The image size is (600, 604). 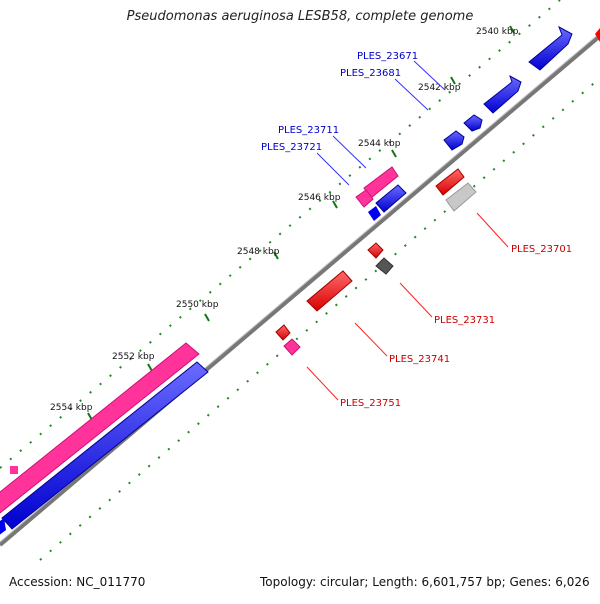 I want to click on tick-label: 2546 kbp, so click(x=319, y=198).